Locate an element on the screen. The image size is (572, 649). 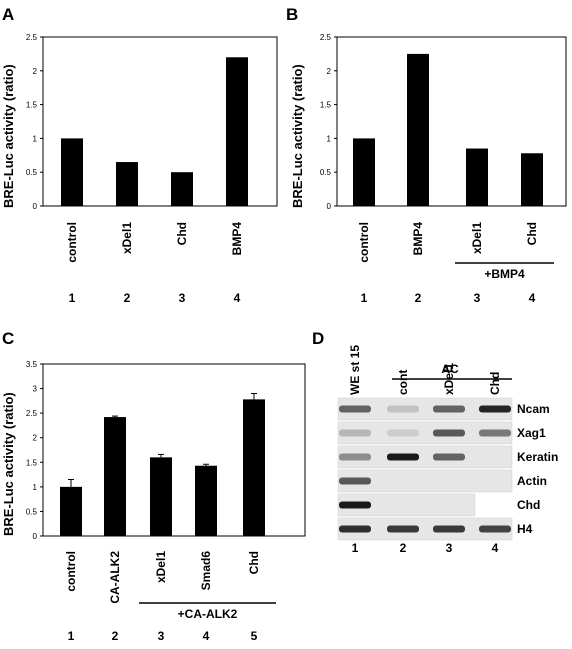
panel-letter-c: C is located at coordinates (8, 338).